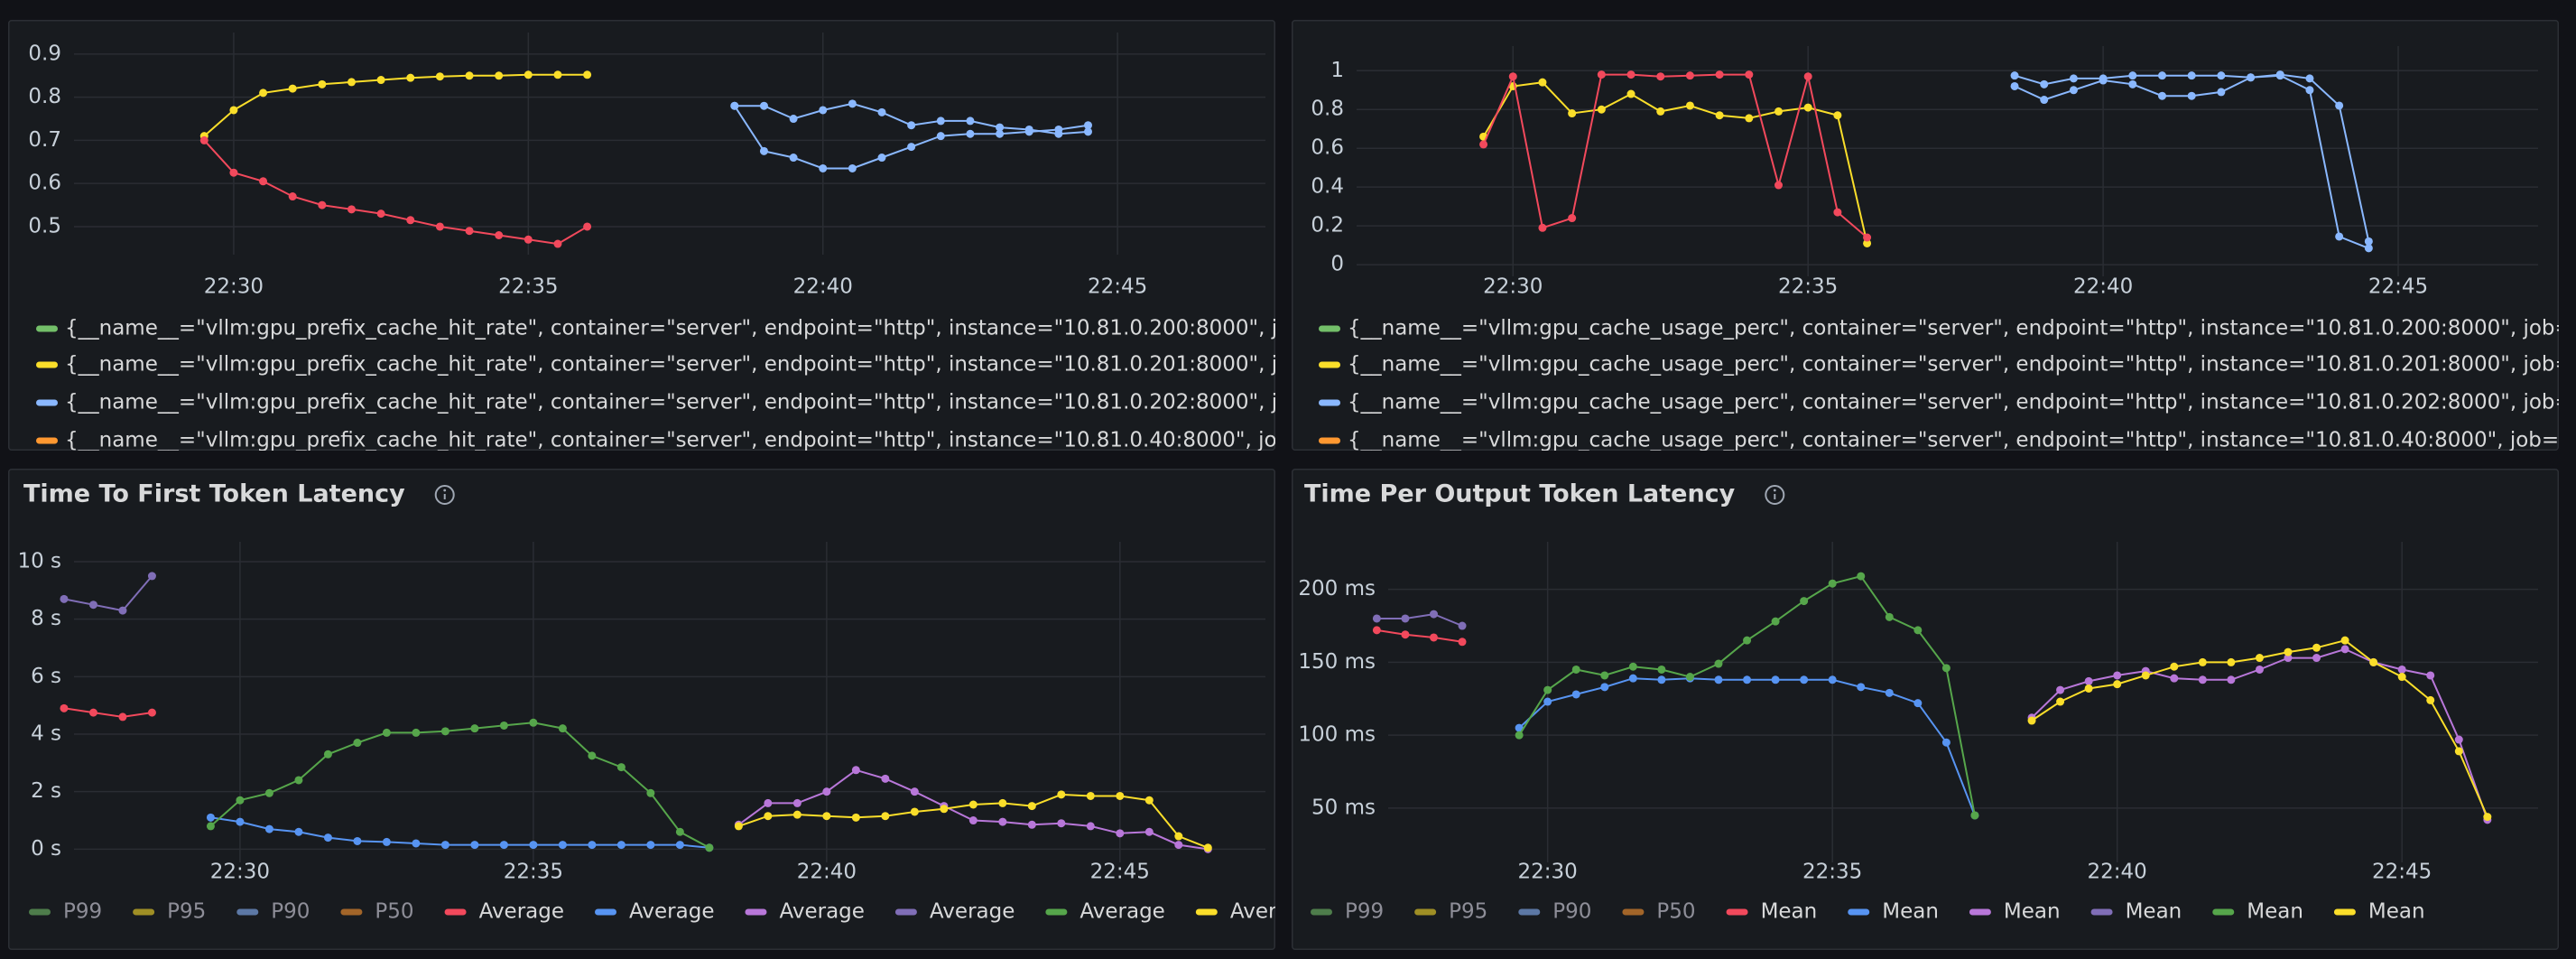  What do you see at coordinates (1337, 662) in the screenshot?
I see `y-tick-label: 150 ms` at bounding box center [1337, 662].